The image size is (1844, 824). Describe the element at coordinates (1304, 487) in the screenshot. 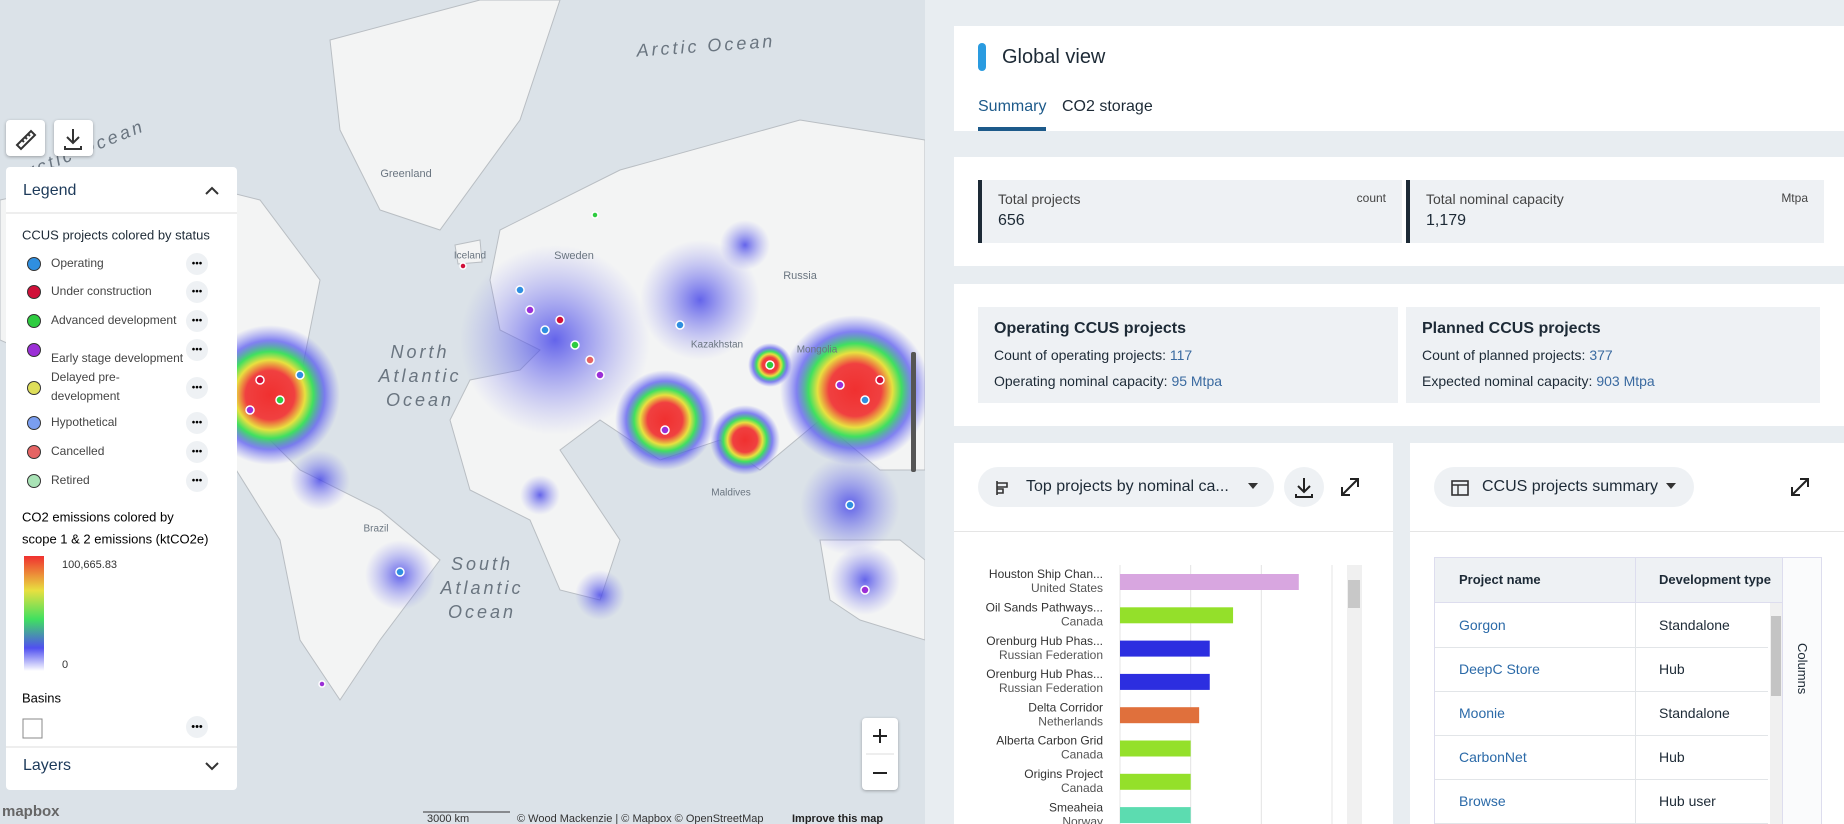

I see `chart-download` at that location.